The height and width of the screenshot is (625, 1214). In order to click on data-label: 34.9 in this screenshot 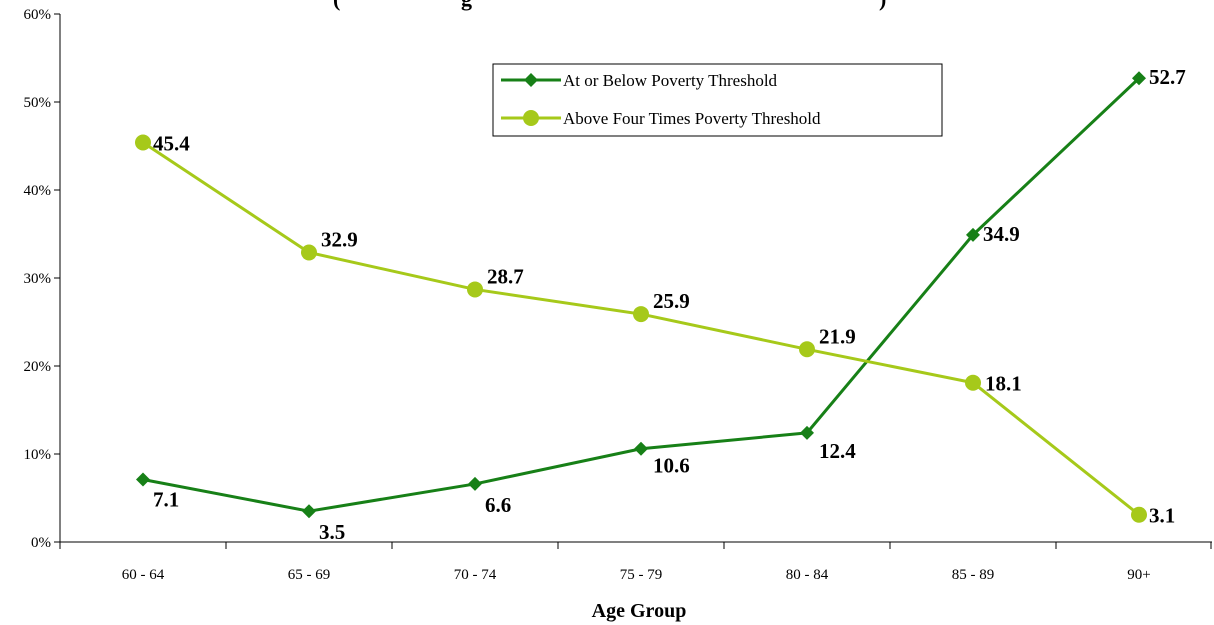, I will do `click(1001, 234)`.